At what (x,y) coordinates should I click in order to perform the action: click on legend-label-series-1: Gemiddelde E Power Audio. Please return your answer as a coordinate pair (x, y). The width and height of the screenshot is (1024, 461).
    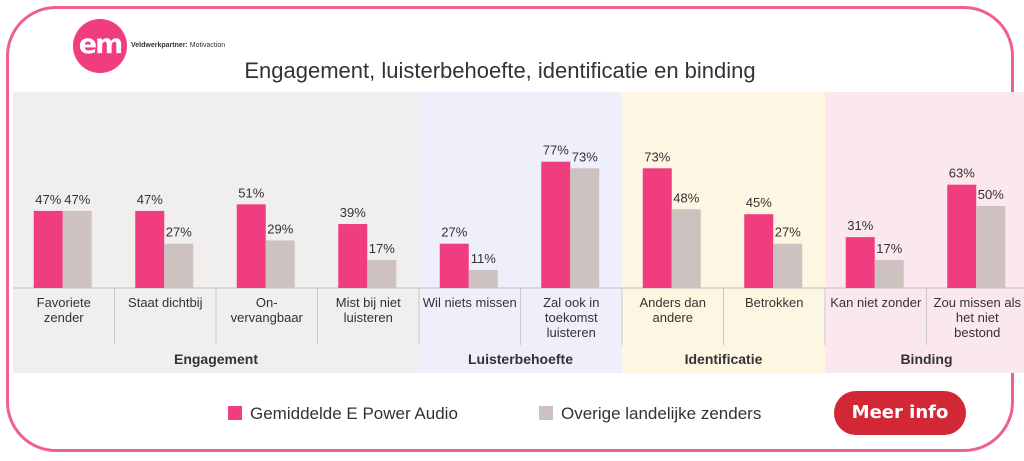
    Looking at the image, I should click on (354, 413).